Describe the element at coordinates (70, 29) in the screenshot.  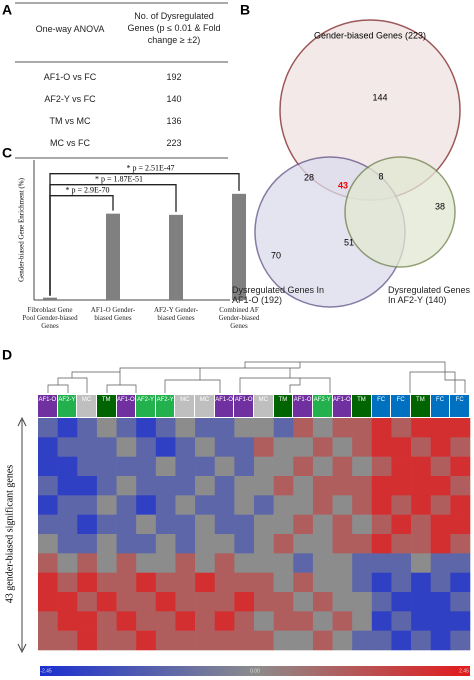
I see `table-header: One-way ANOVA` at that location.